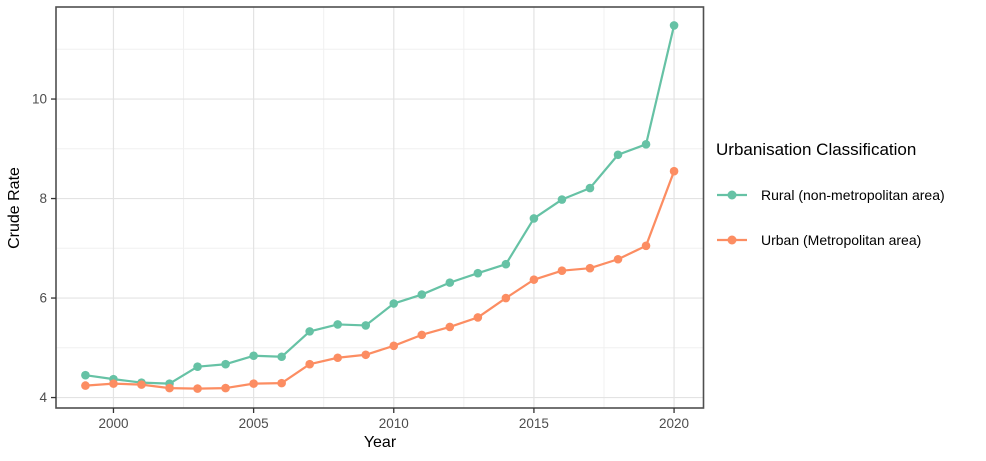  I want to click on legend-item-rural: Rural (non-metropolitan area), so click(850, 195).